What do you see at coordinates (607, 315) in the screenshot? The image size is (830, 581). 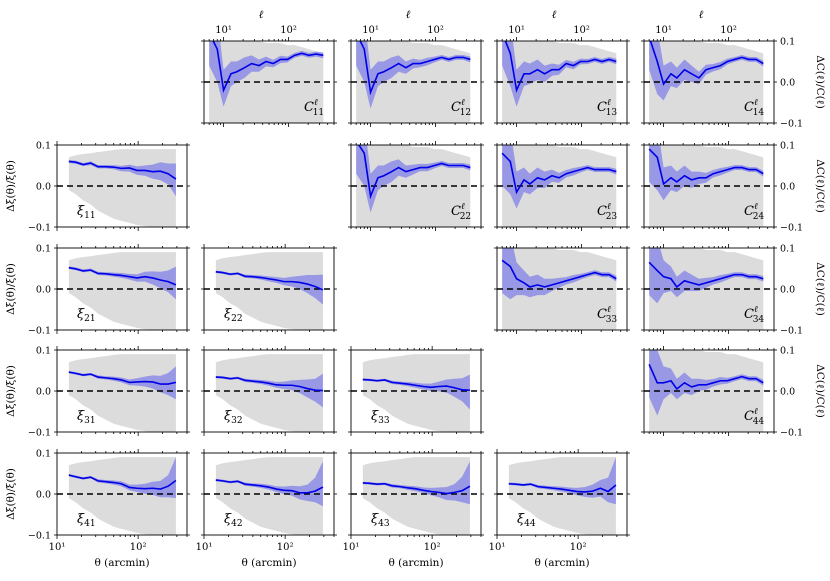 I see `panel-label: Cℓ 33` at bounding box center [607, 315].